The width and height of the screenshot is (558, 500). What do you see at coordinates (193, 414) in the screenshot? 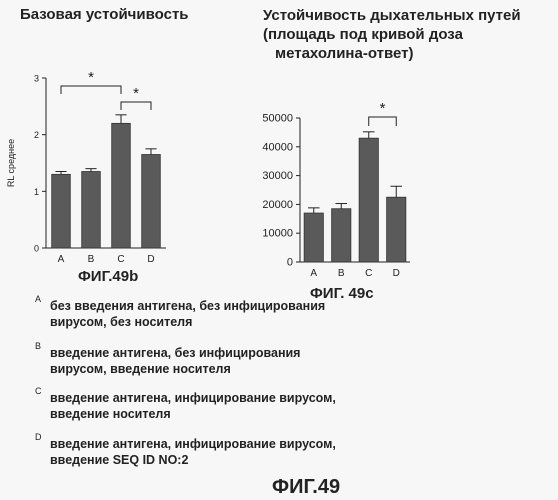
I see `legend-line: введение носителя` at bounding box center [193, 414].